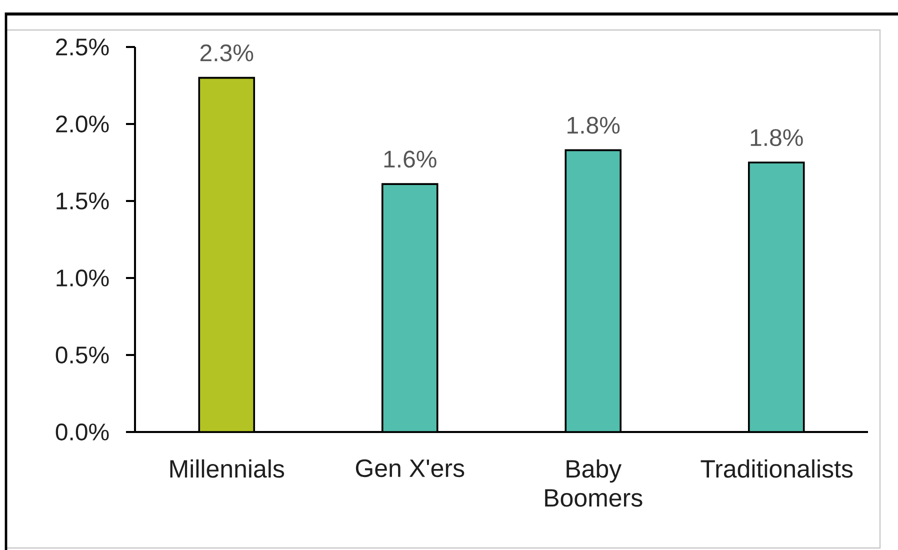 The height and width of the screenshot is (550, 898). What do you see at coordinates (227, 468) in the screenshot?
I see `x-tick-label: Millennials` at bounding box center [227, 468].